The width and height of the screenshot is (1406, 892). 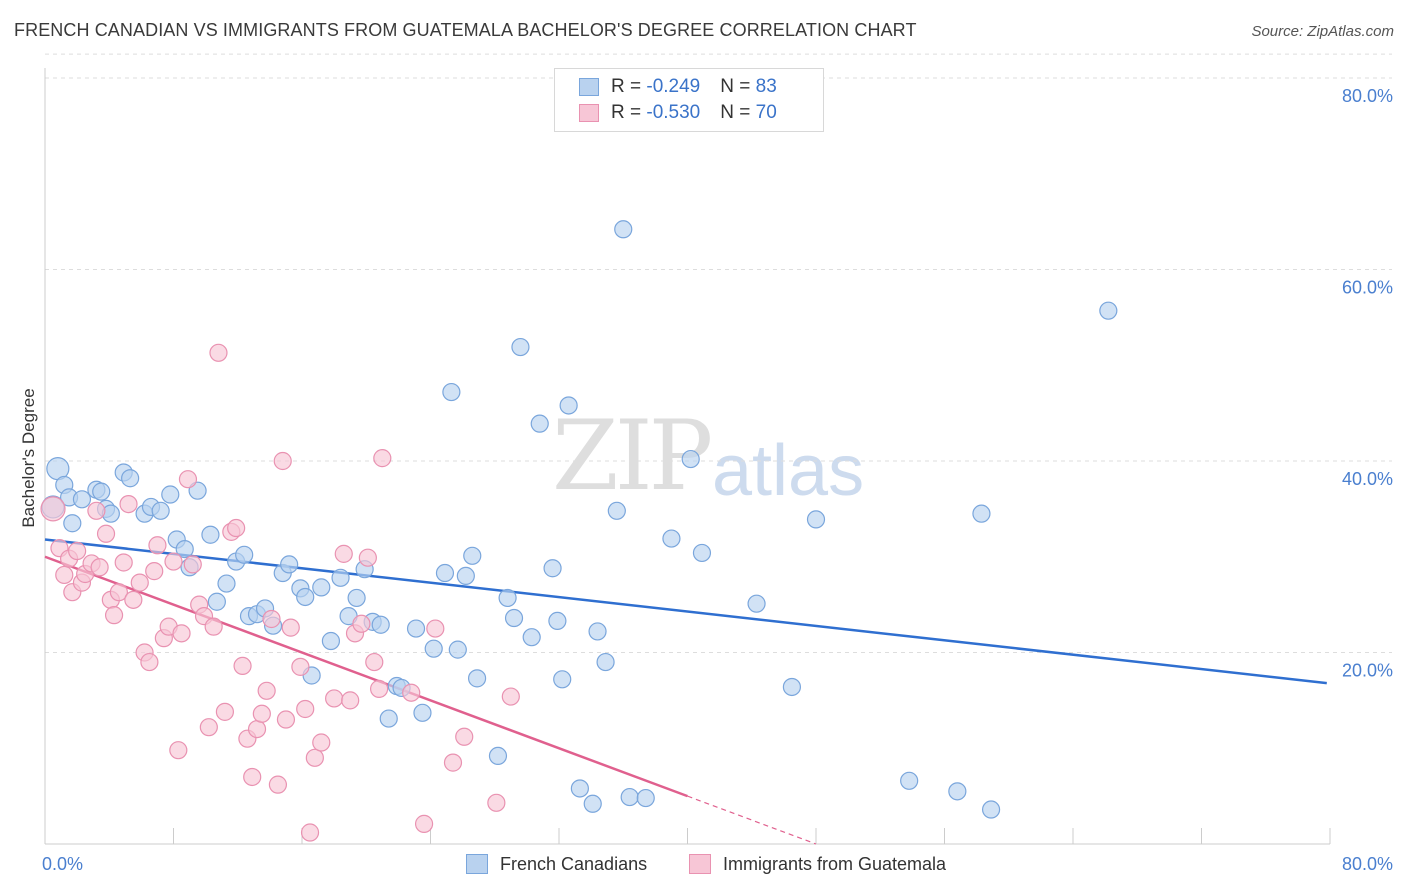 What do you see at coordinates (738, 112) in the screenshot?
I see `legend-n-label: N =` at bounding box center [738, 112].